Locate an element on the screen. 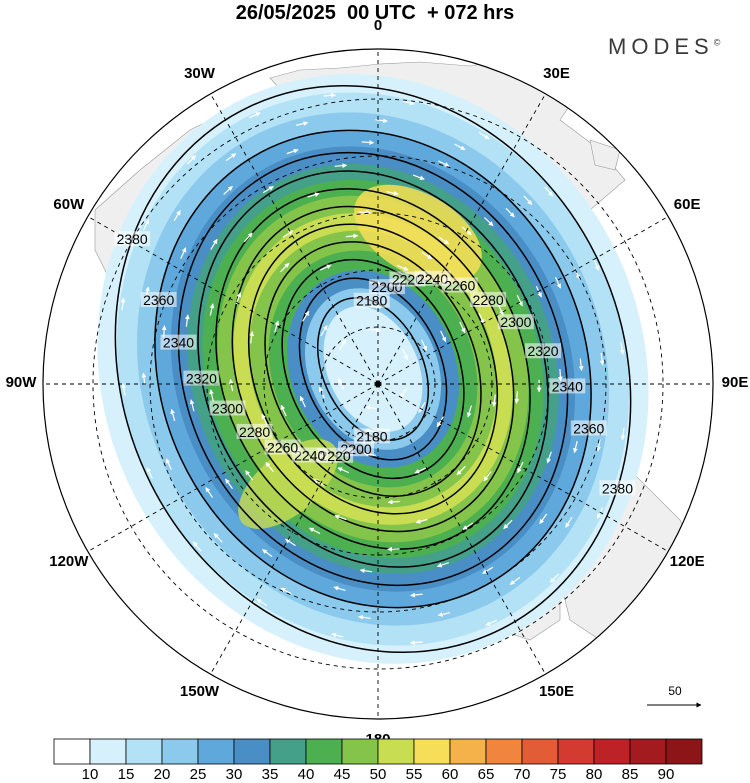 Image resolution: width=750 pixels, height=783 pixels. colorbar-tick-label: 15 is located at coordinates (126, 774).